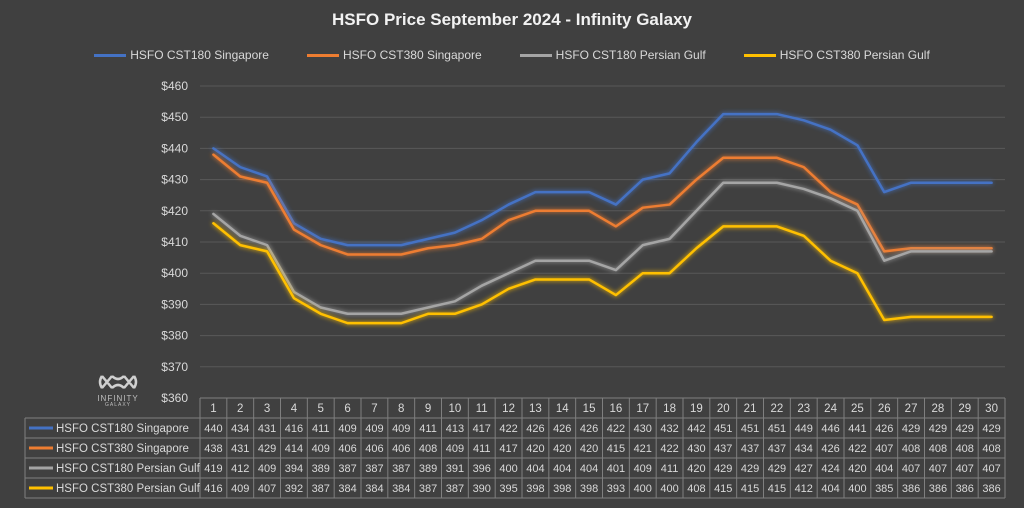 The width and height of the screenshot is (1024, 508). Describe the element at coordinates (777, 429) in the screenshot. I see `table-cell: 451` at that location.